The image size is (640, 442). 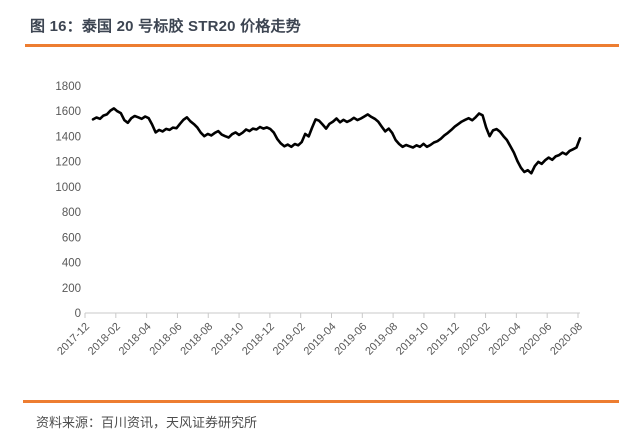 I want to click on x-axis-label: 2017-12, so click(x=73, y=339).